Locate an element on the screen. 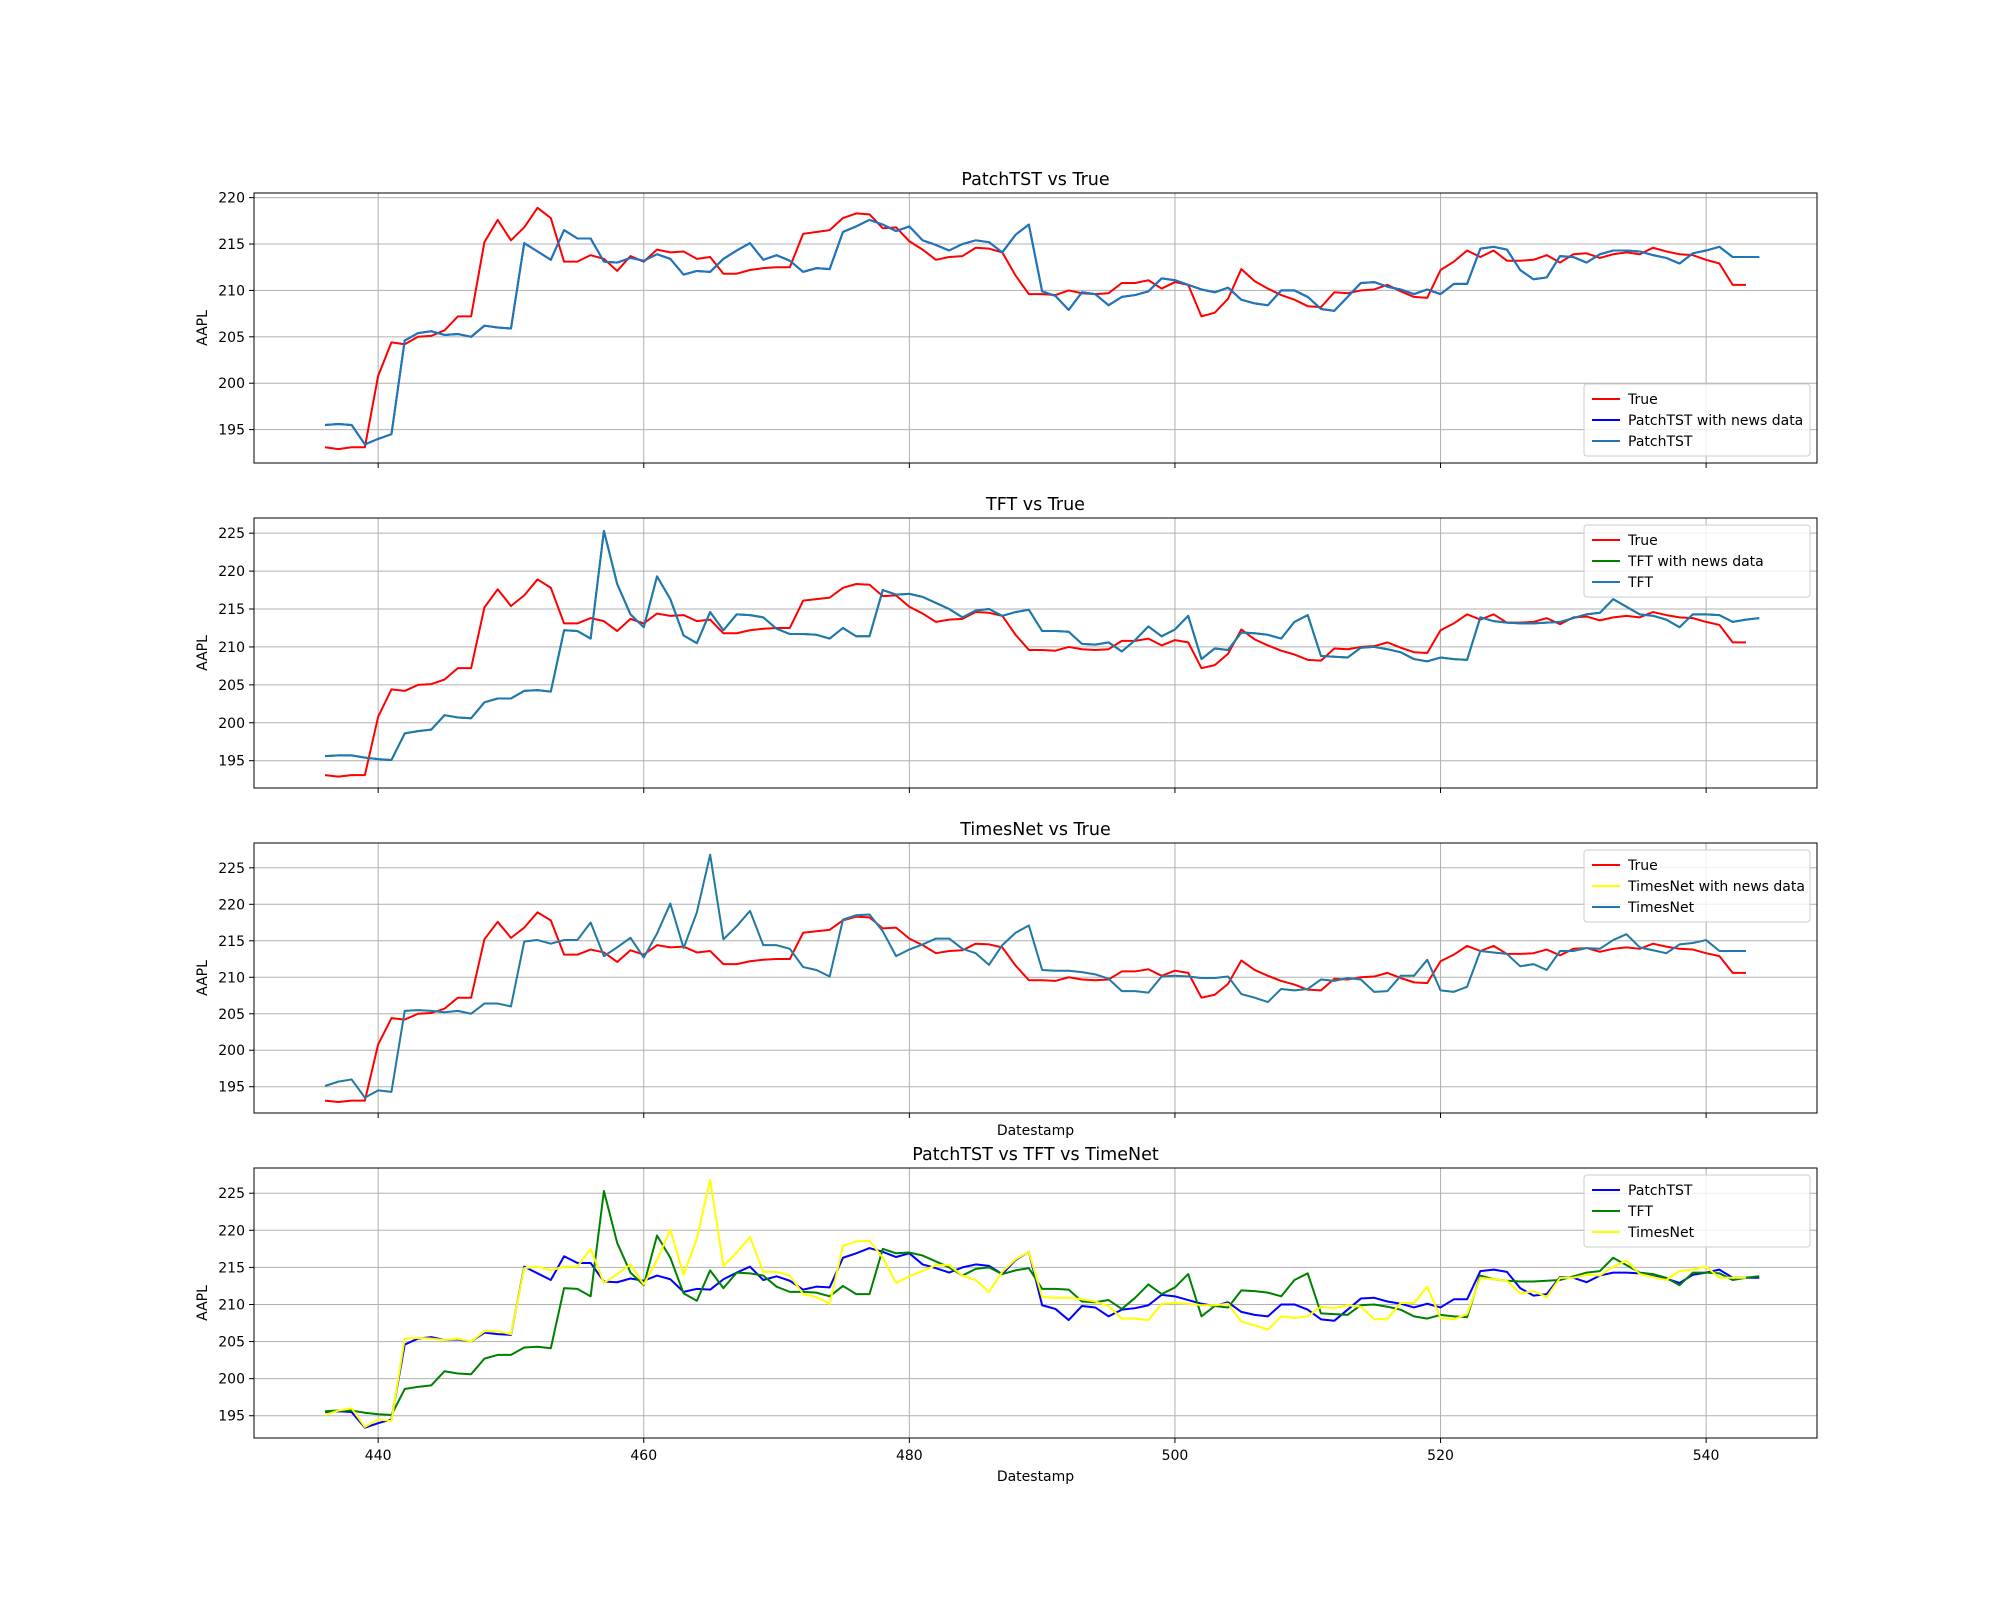  x-tick-label: 500 is located at coordinates (1175, 1456).